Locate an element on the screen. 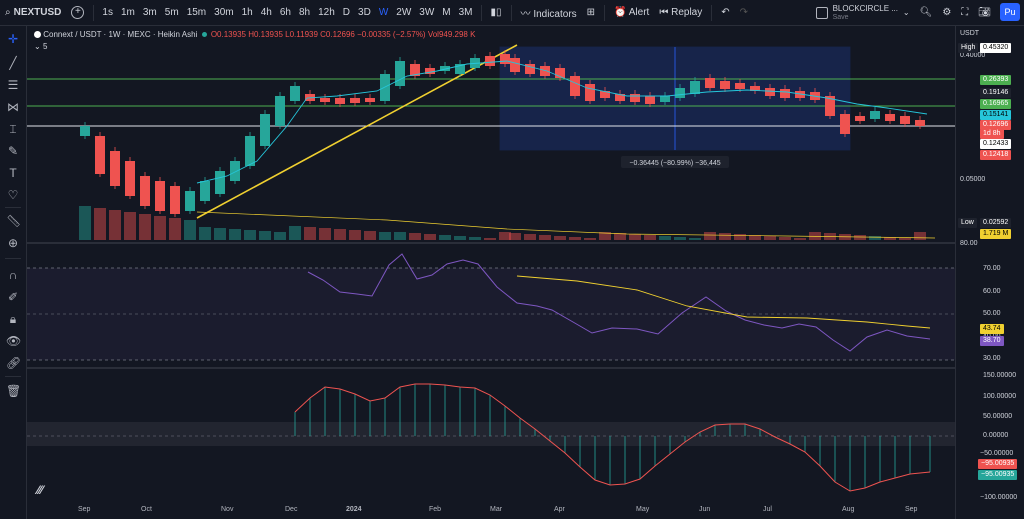 The height and width of the screenshot is (519, 1024). indicators-button: 〰 Indicators is located at coordinates (548, 14).